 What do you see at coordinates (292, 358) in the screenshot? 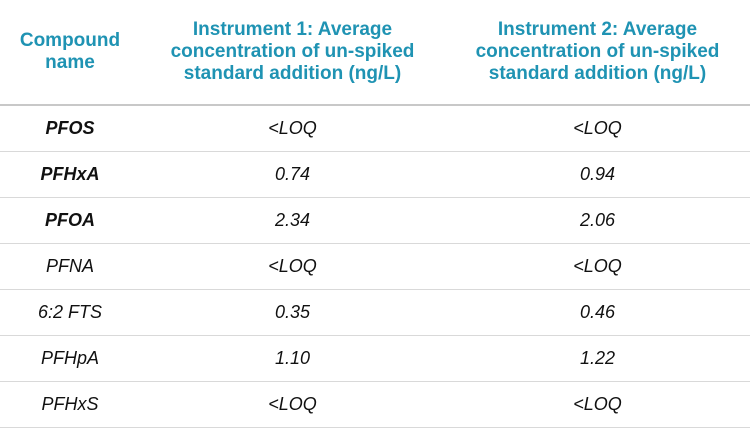
I see `value-cell: 1.10` at bounding box center [292, 358].